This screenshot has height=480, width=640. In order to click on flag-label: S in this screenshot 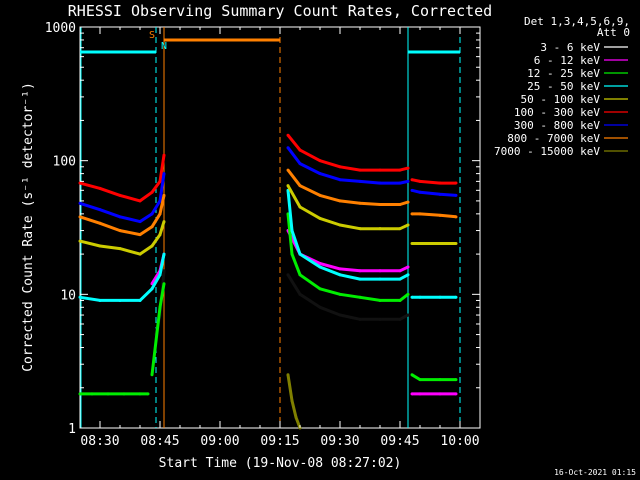, I will do `click(152, 35)`.